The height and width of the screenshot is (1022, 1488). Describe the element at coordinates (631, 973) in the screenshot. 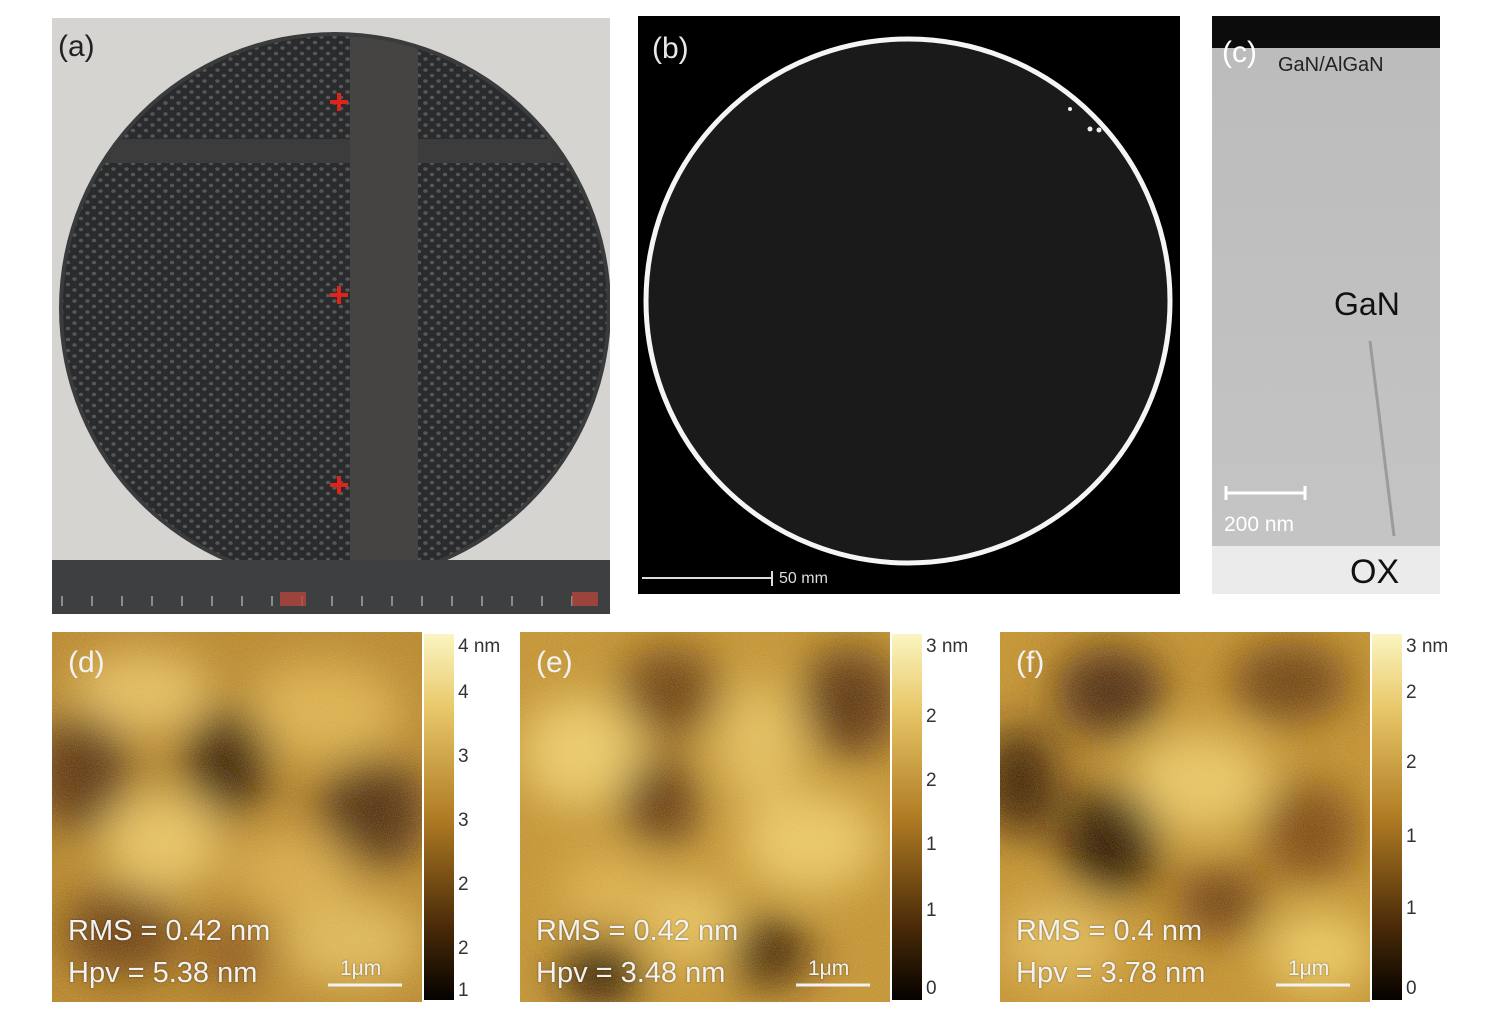

I see `hpv-e: Hpv = 3.48 nm` at that location.